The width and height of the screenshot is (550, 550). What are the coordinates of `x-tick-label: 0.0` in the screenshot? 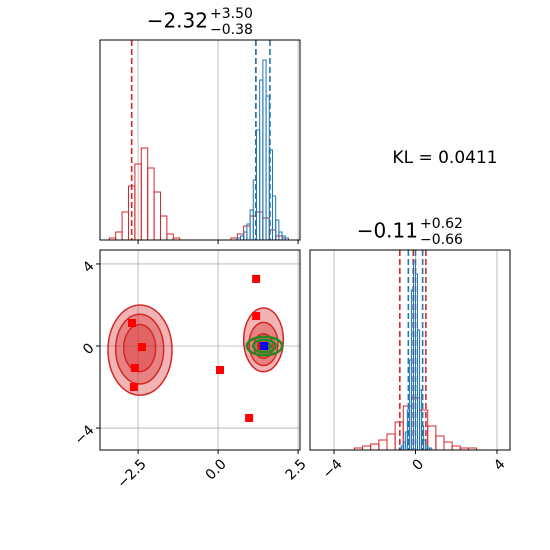 It's located at (216, 469).